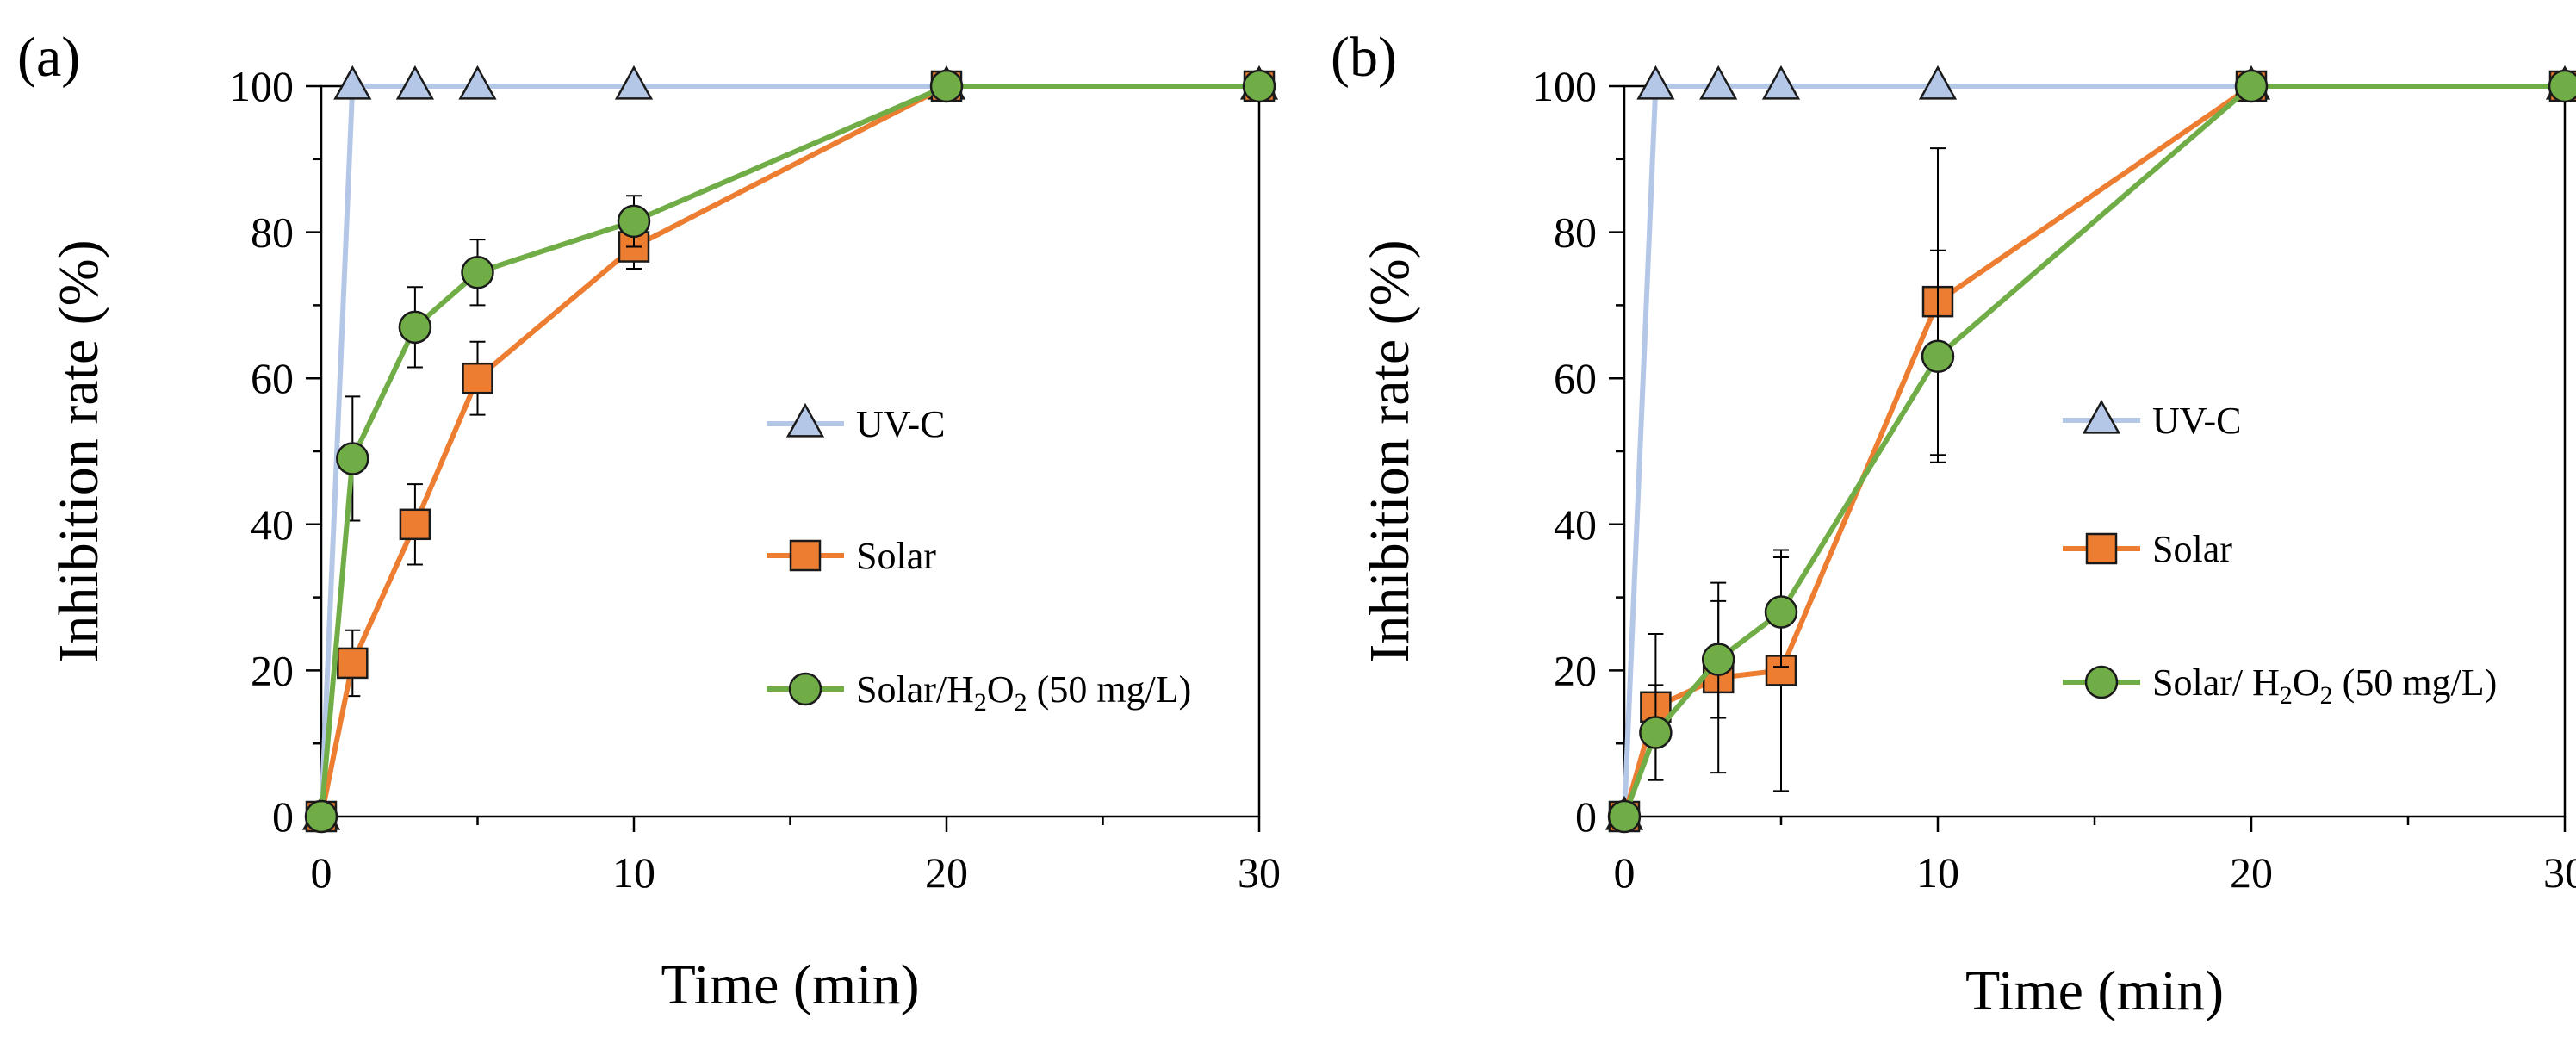 The image size is (2576, 1037). What do you see at coordinates (2324, 685) in the screenshot?
I see `legend-label: Solar/ H2O2 (50 mg/L)` at bounding box center [2324, 685].